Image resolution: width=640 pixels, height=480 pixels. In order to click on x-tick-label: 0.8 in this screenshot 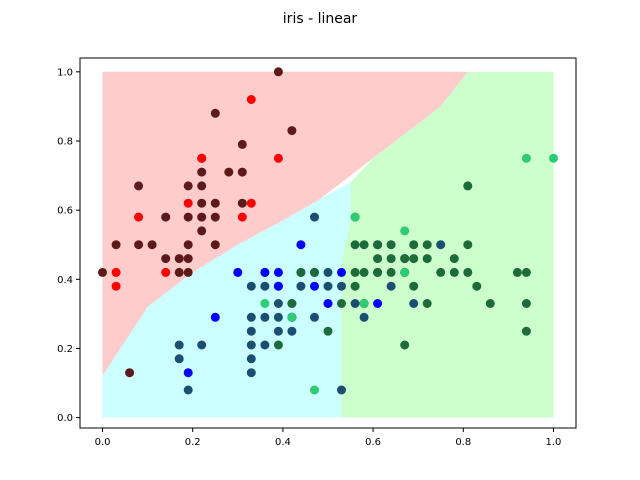, I will do `click(463, 442)`.